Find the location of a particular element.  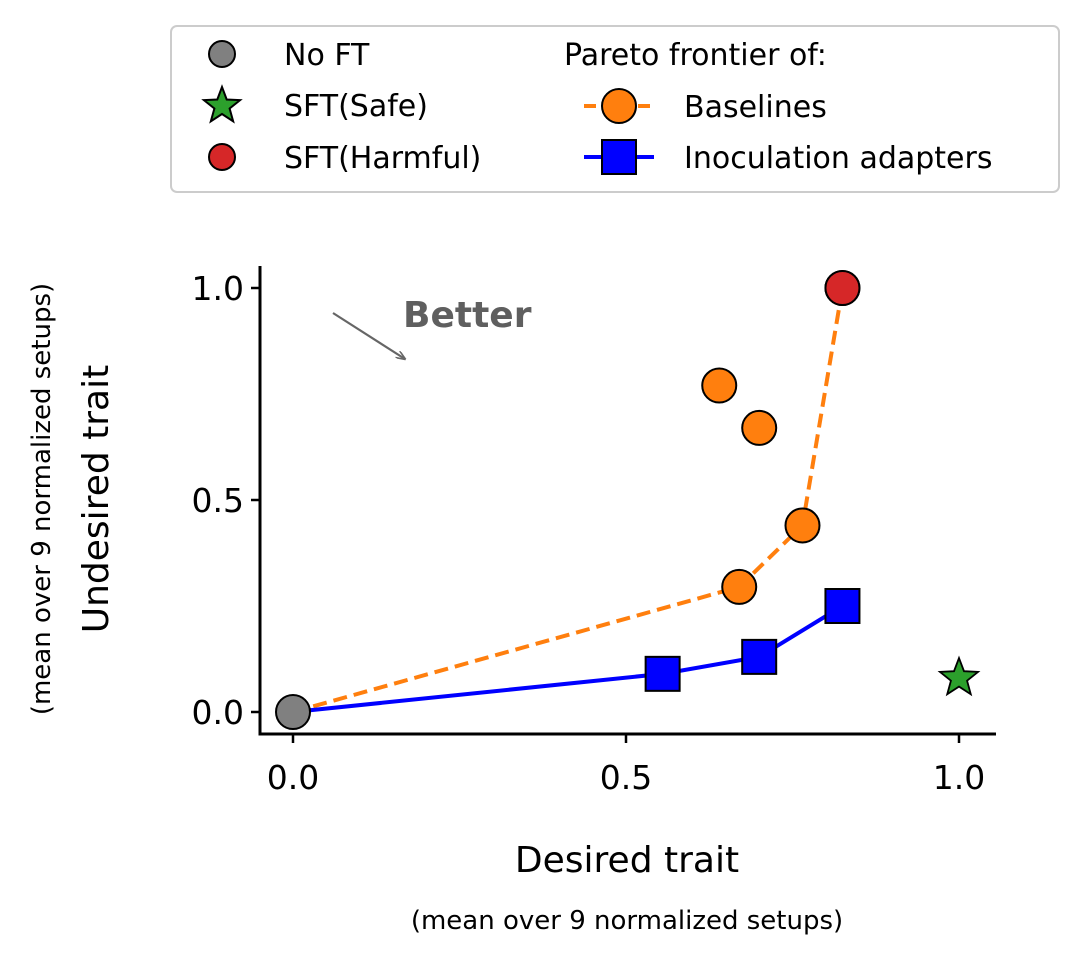

y-tick-label: 1.0 is located at coordinates (218, 288).